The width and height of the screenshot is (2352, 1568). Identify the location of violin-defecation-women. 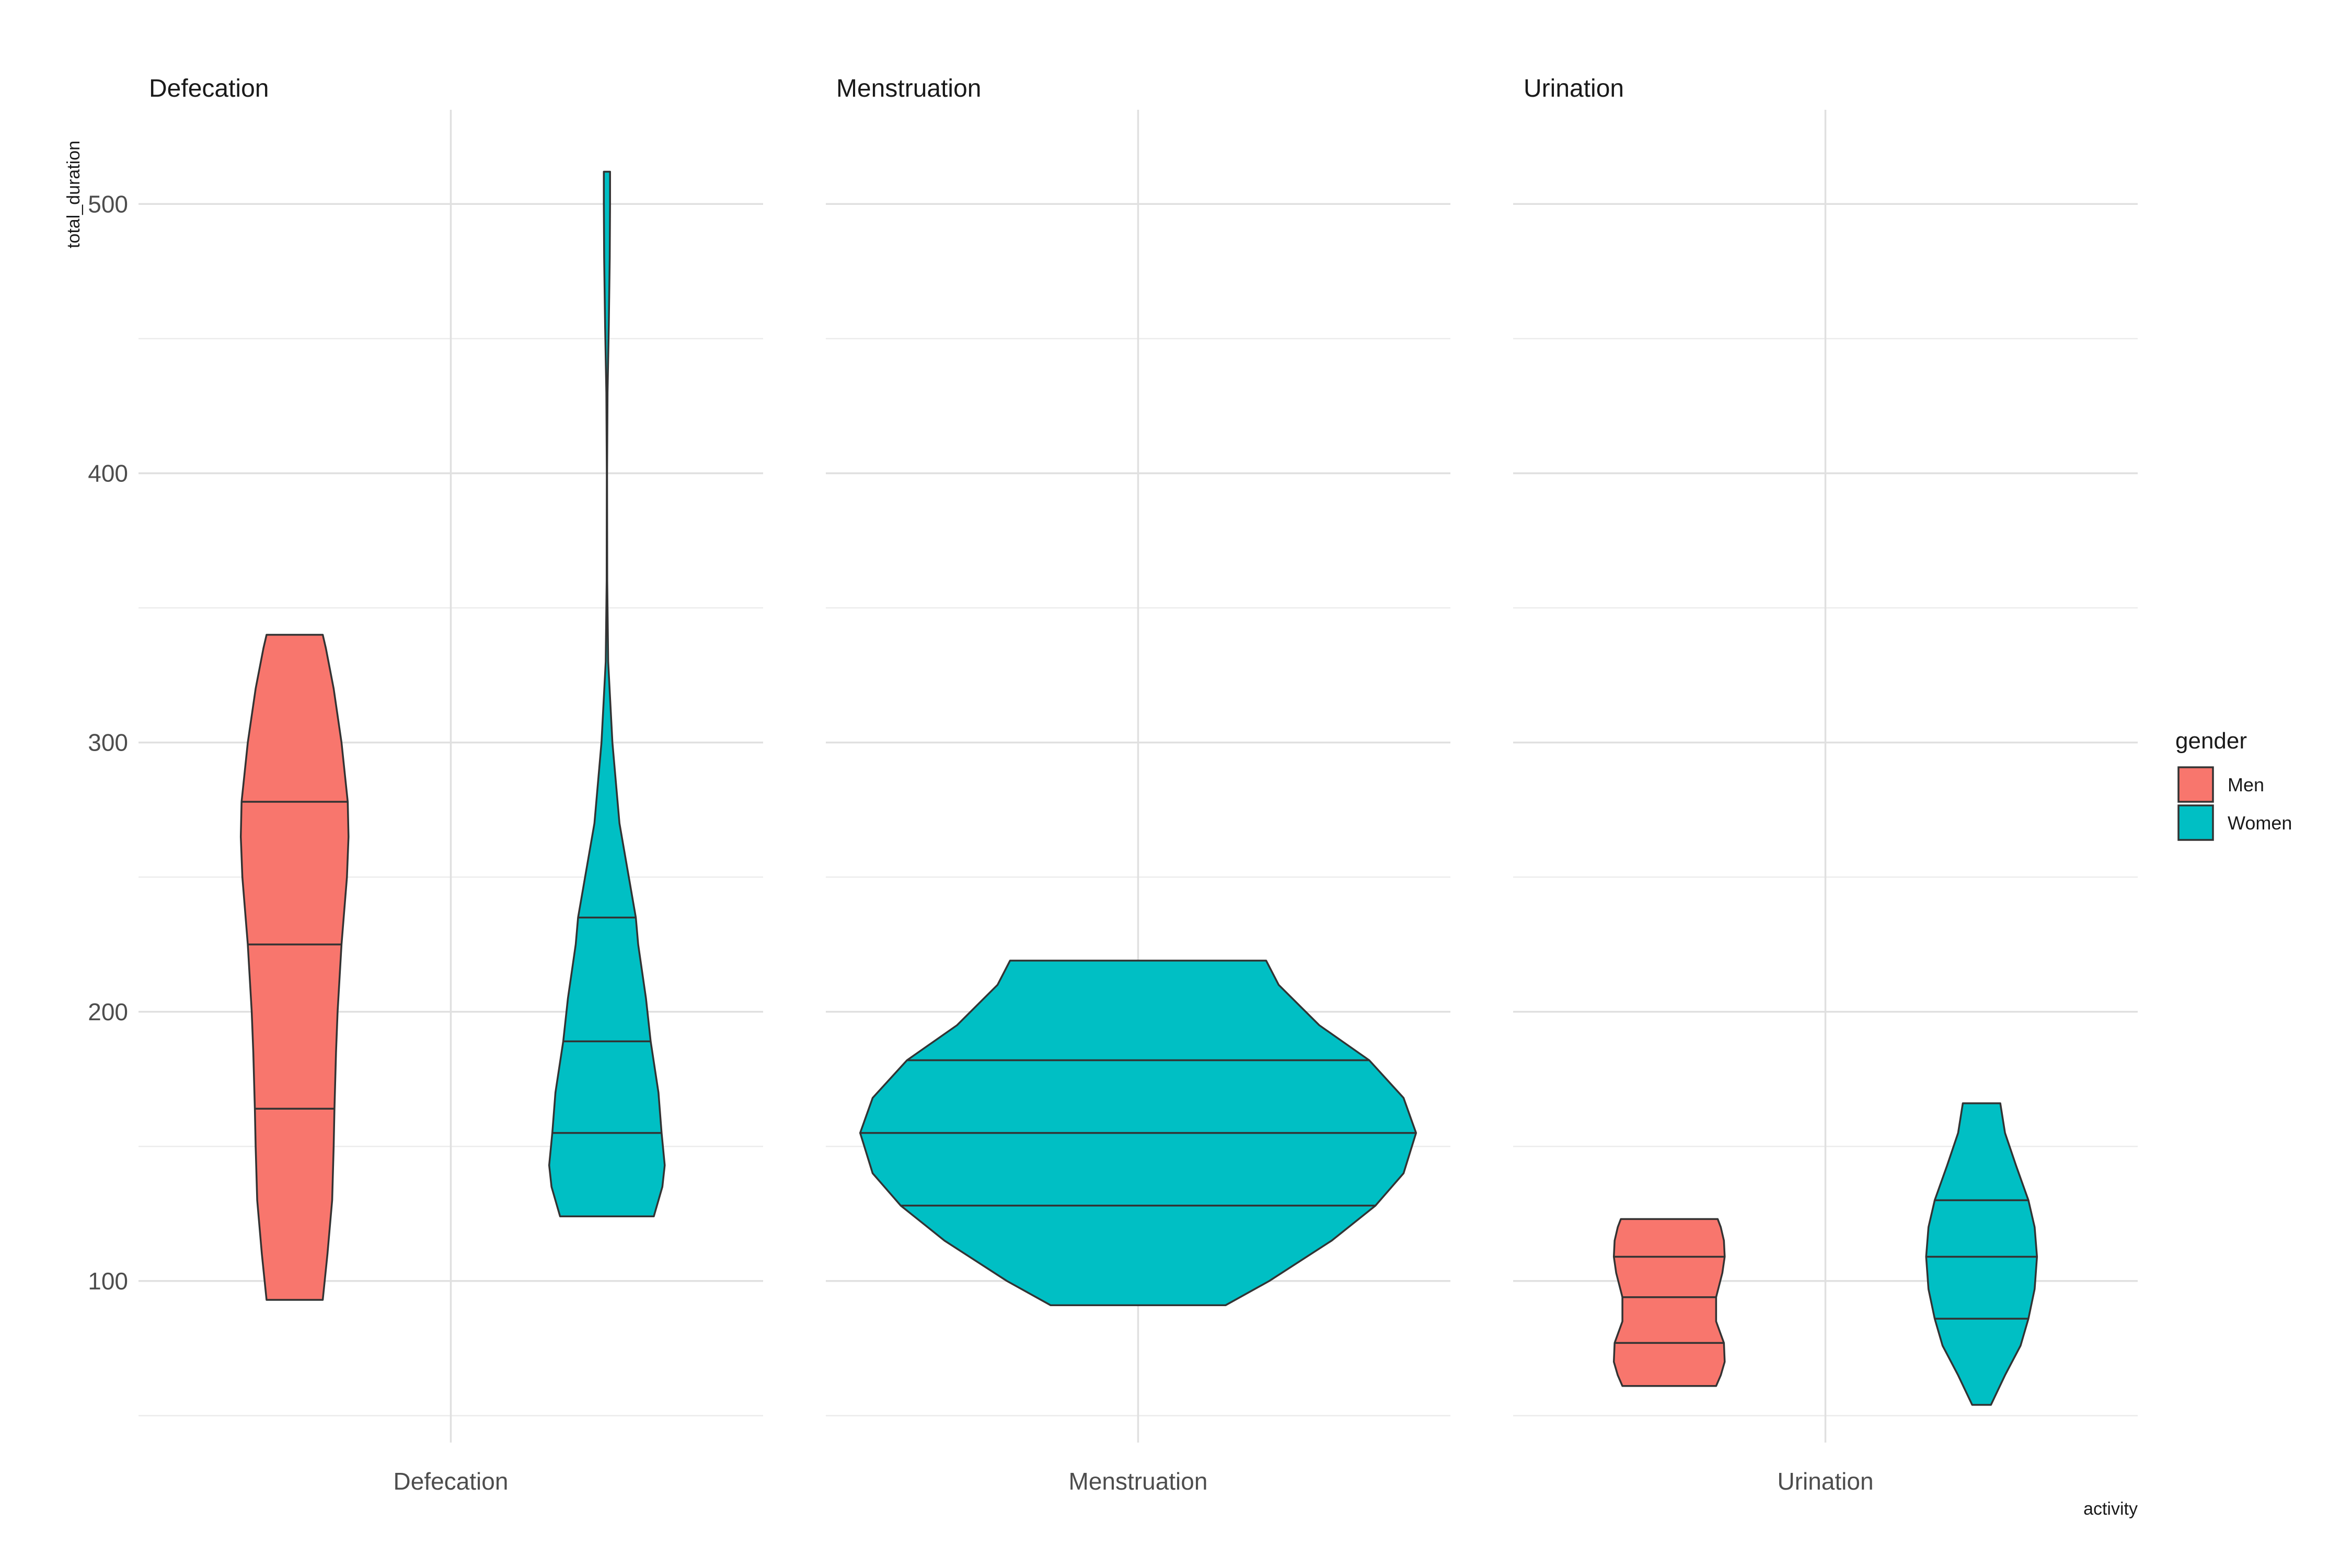
(607, 694).